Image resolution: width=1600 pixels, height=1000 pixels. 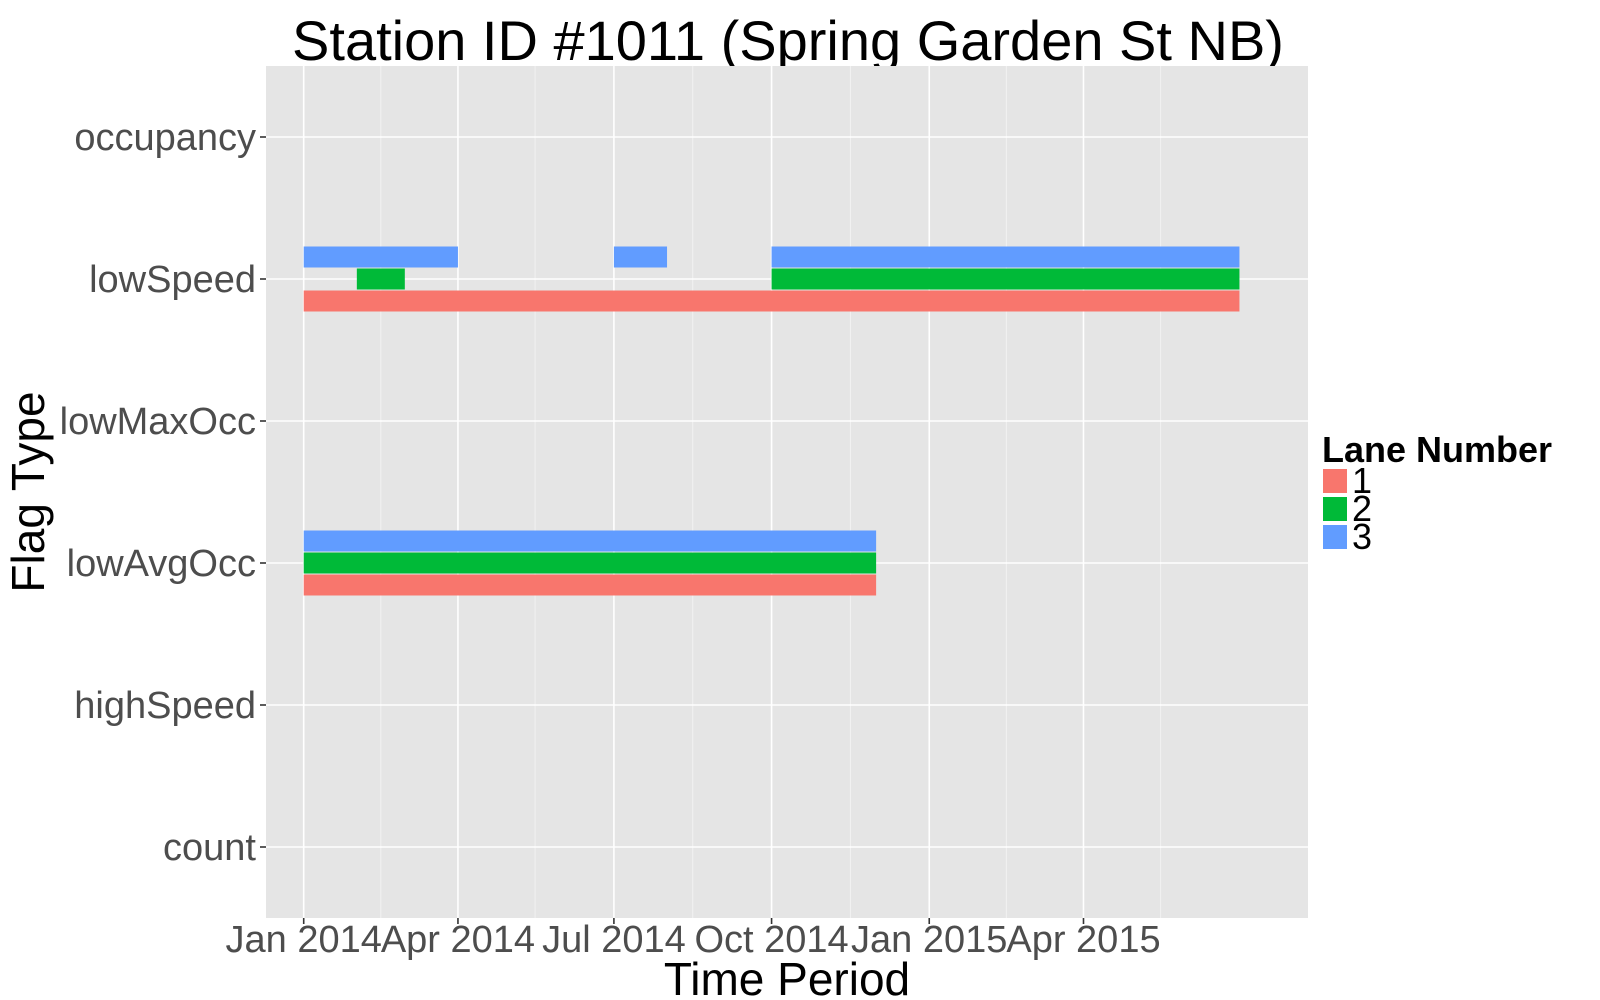 What do you see at coordinates (304, 940) in the screenshot?
I see `x-tick-label: Jan 2014` at bounding box center [304, 940].